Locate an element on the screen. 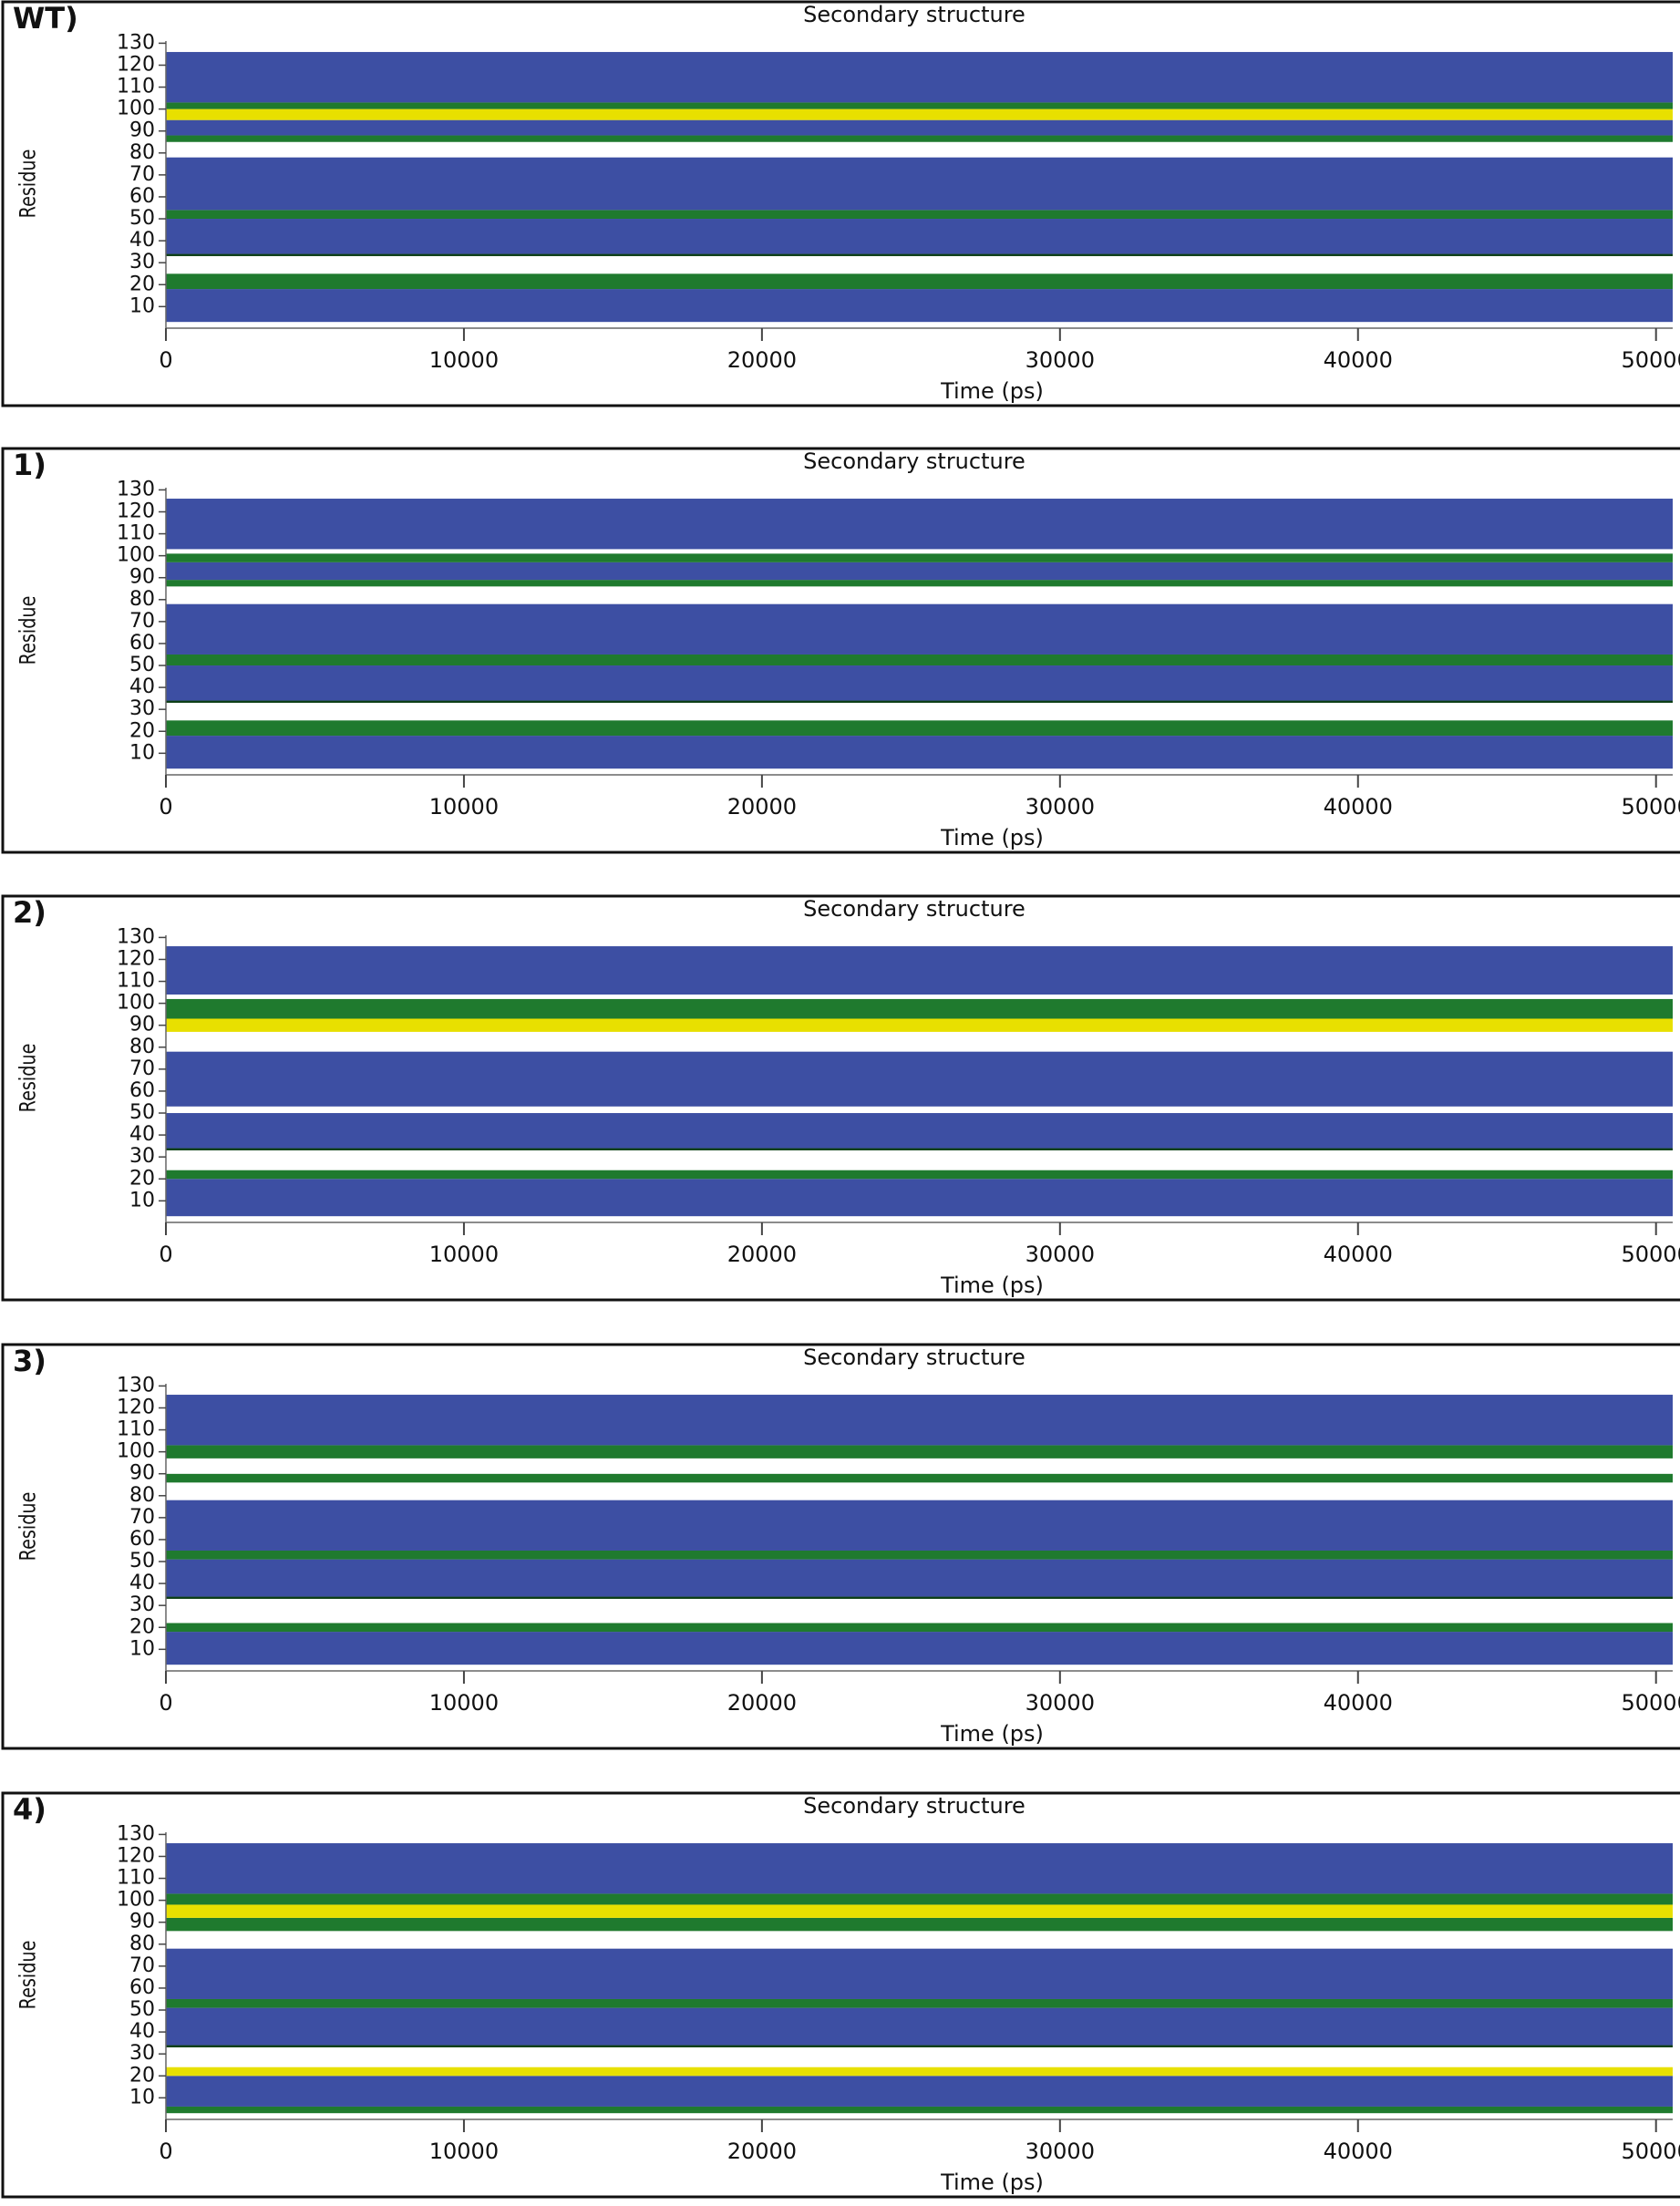 The width and height of the screenshot is (1680, 2206). panel-label: 1) is located at coordinates (30, 465).